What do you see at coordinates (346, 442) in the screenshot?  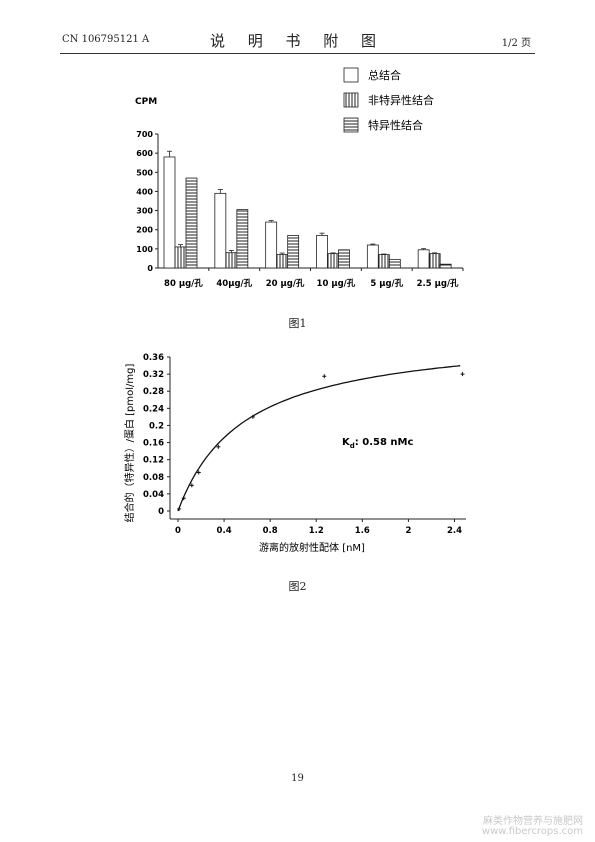 I see `kd-prefix: K` at bounding box center [346, 442].